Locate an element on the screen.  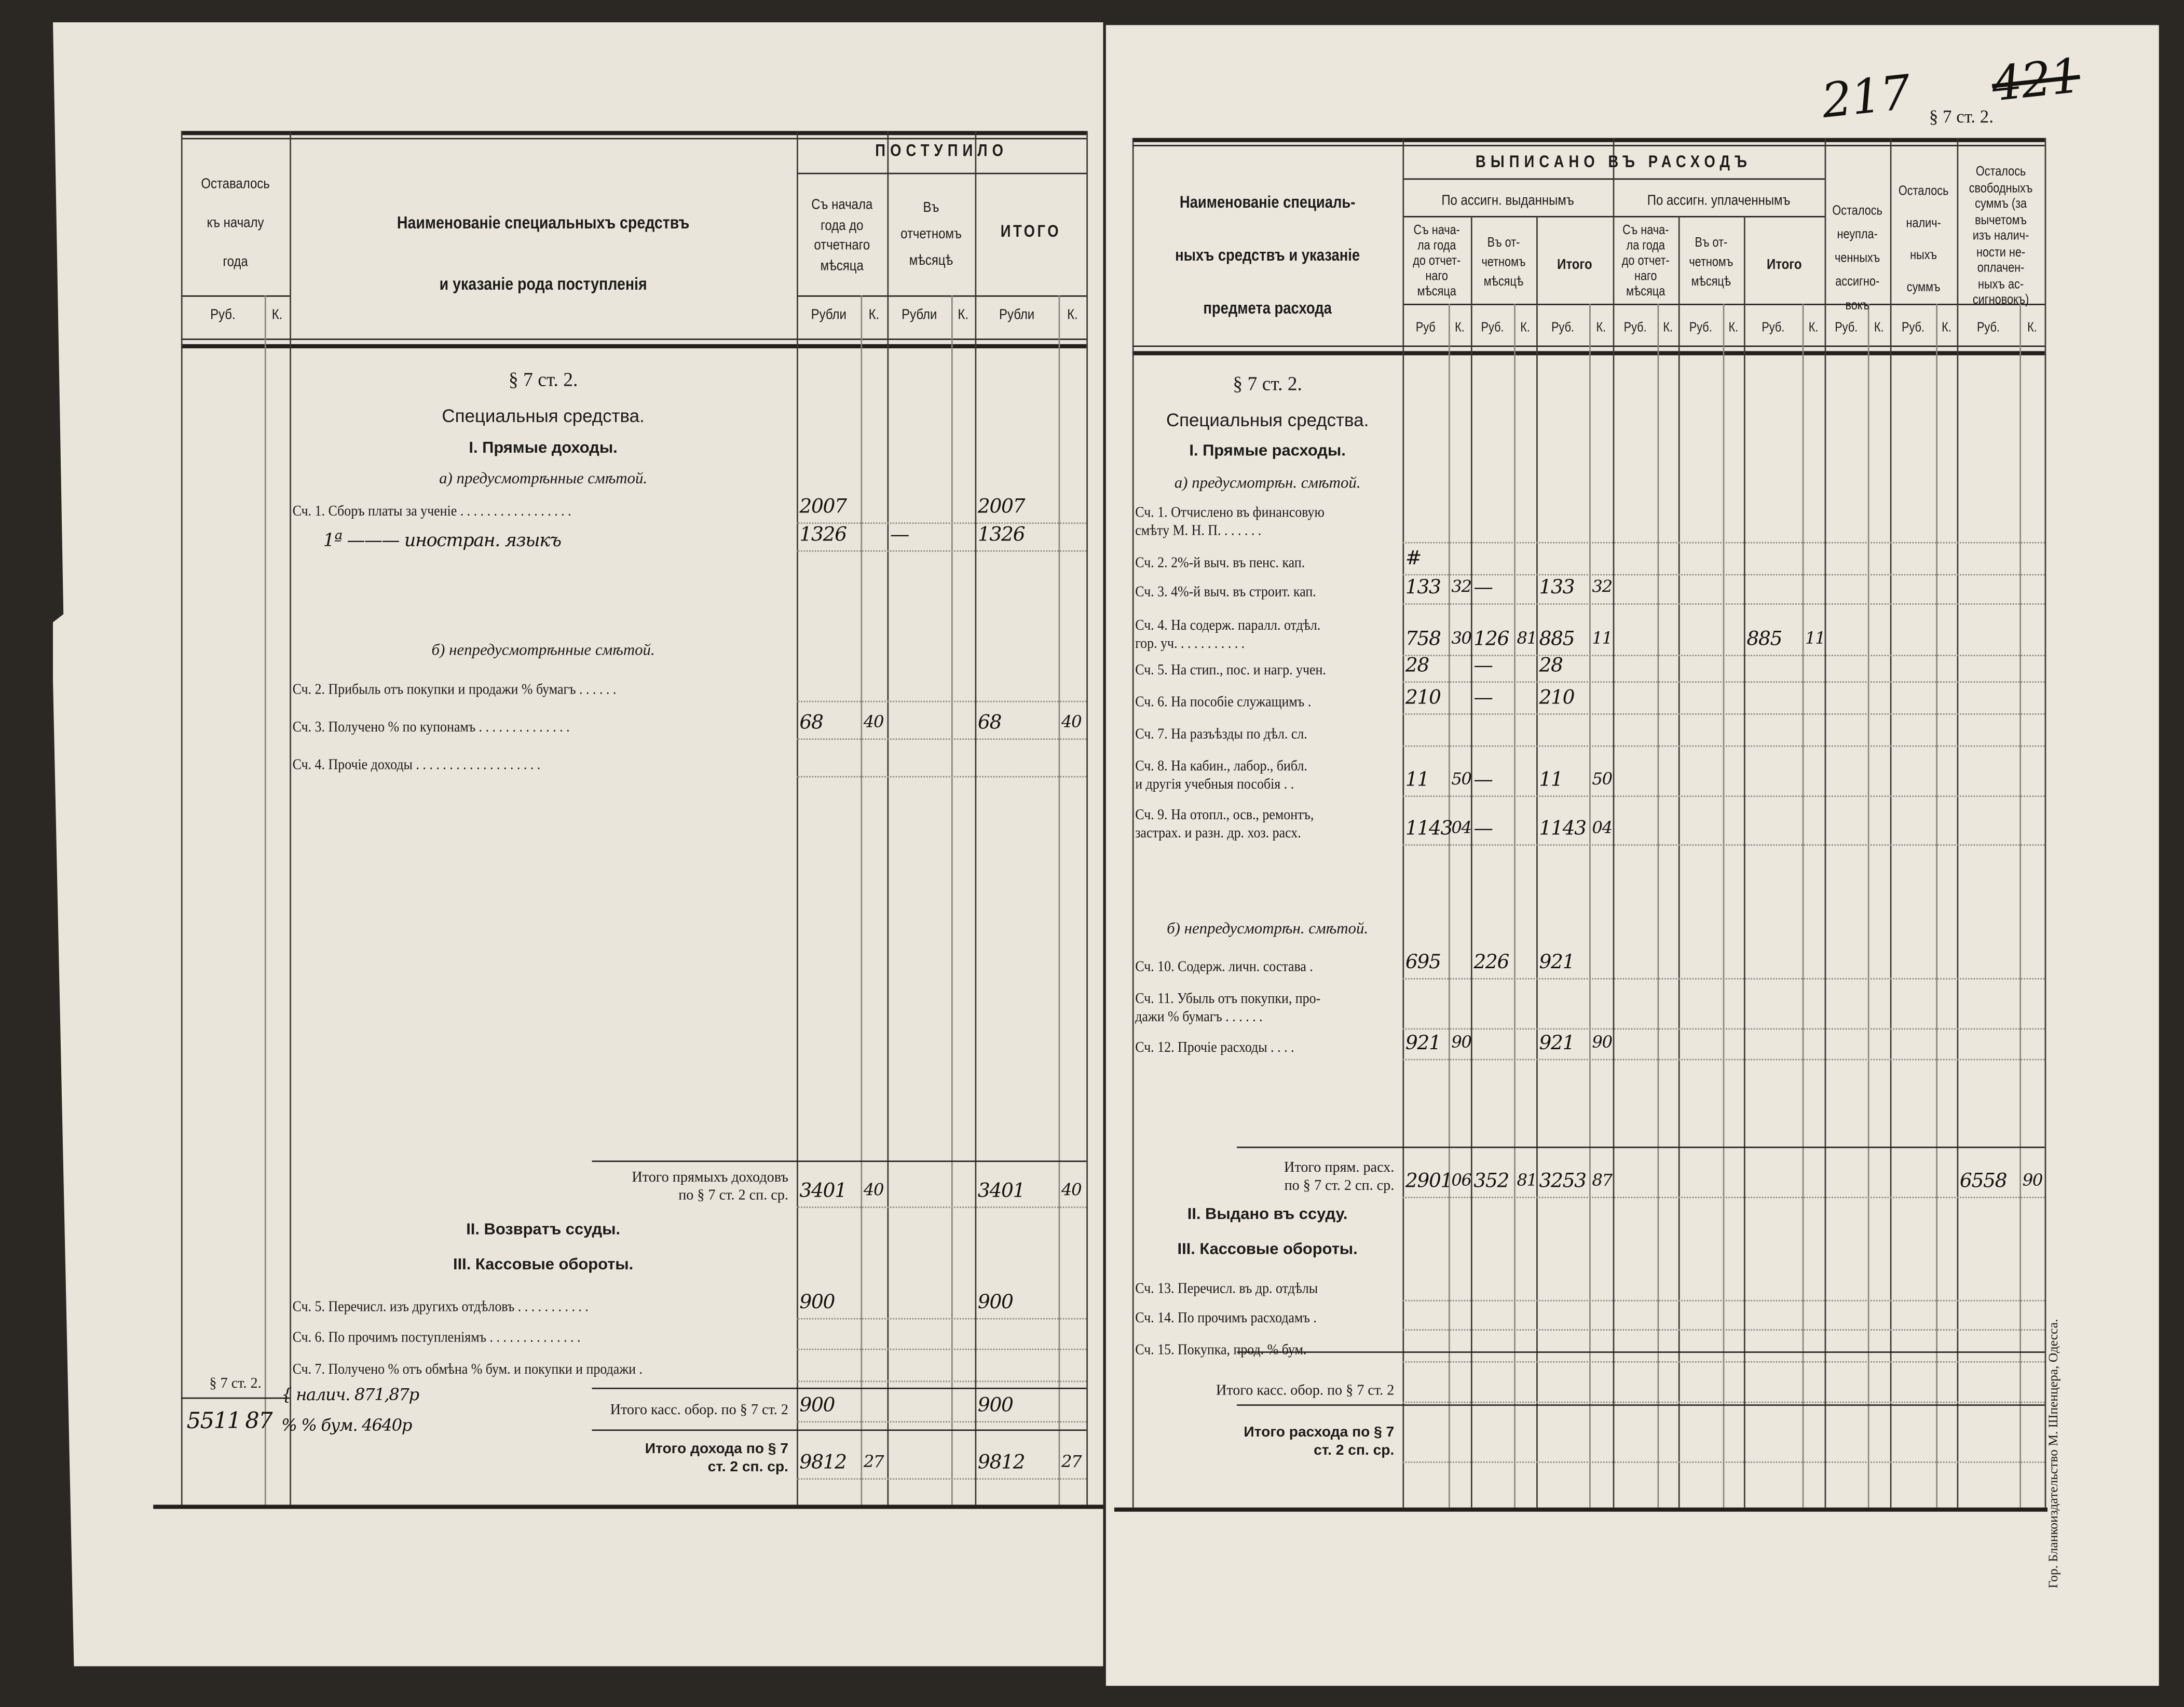
header-text: сигновокъ) is located at coordinates (2001, 300).